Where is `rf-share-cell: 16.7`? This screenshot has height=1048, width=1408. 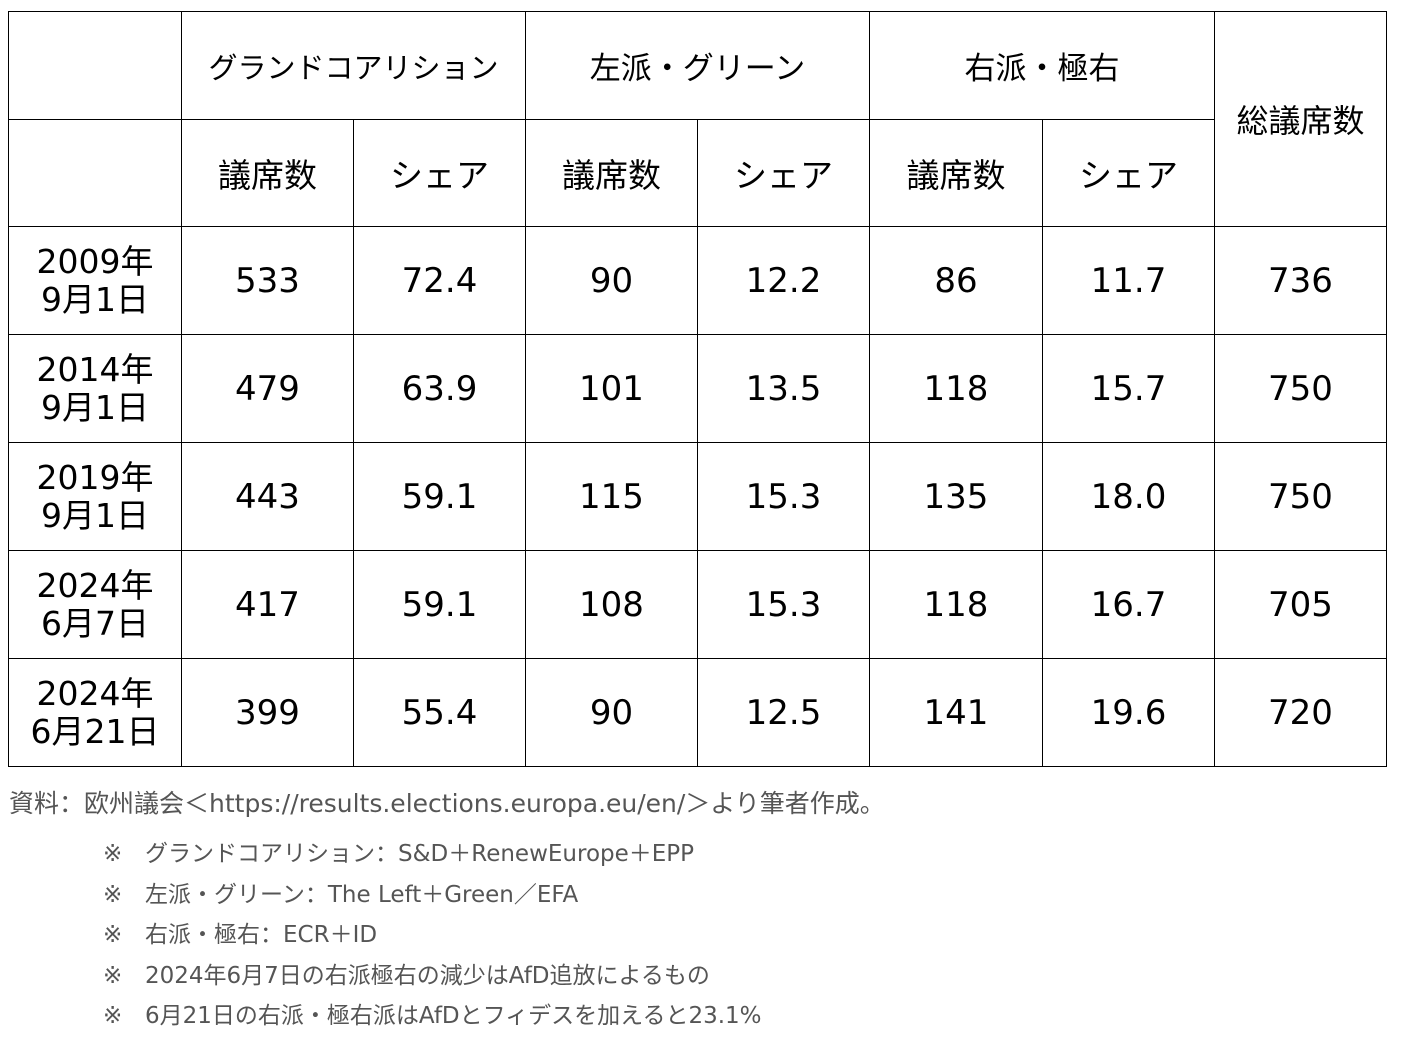
rf-share-cell: 16.7 is located at coordinates (1128, 604).